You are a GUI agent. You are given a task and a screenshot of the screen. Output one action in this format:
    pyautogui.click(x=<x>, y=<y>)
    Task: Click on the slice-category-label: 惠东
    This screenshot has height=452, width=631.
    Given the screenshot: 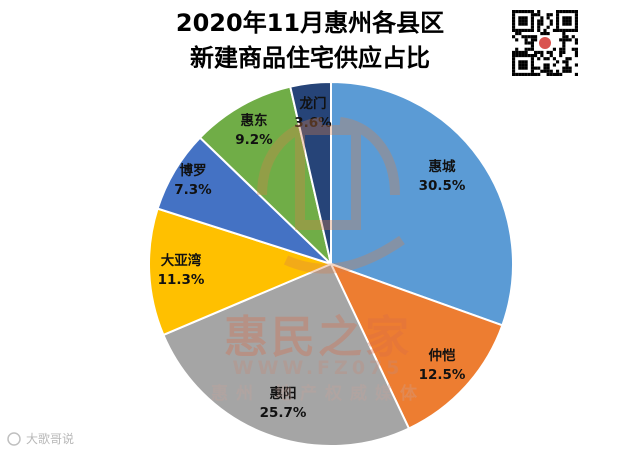 What is the action you would take?
    pyautogui.click(x=254, y=120)
    